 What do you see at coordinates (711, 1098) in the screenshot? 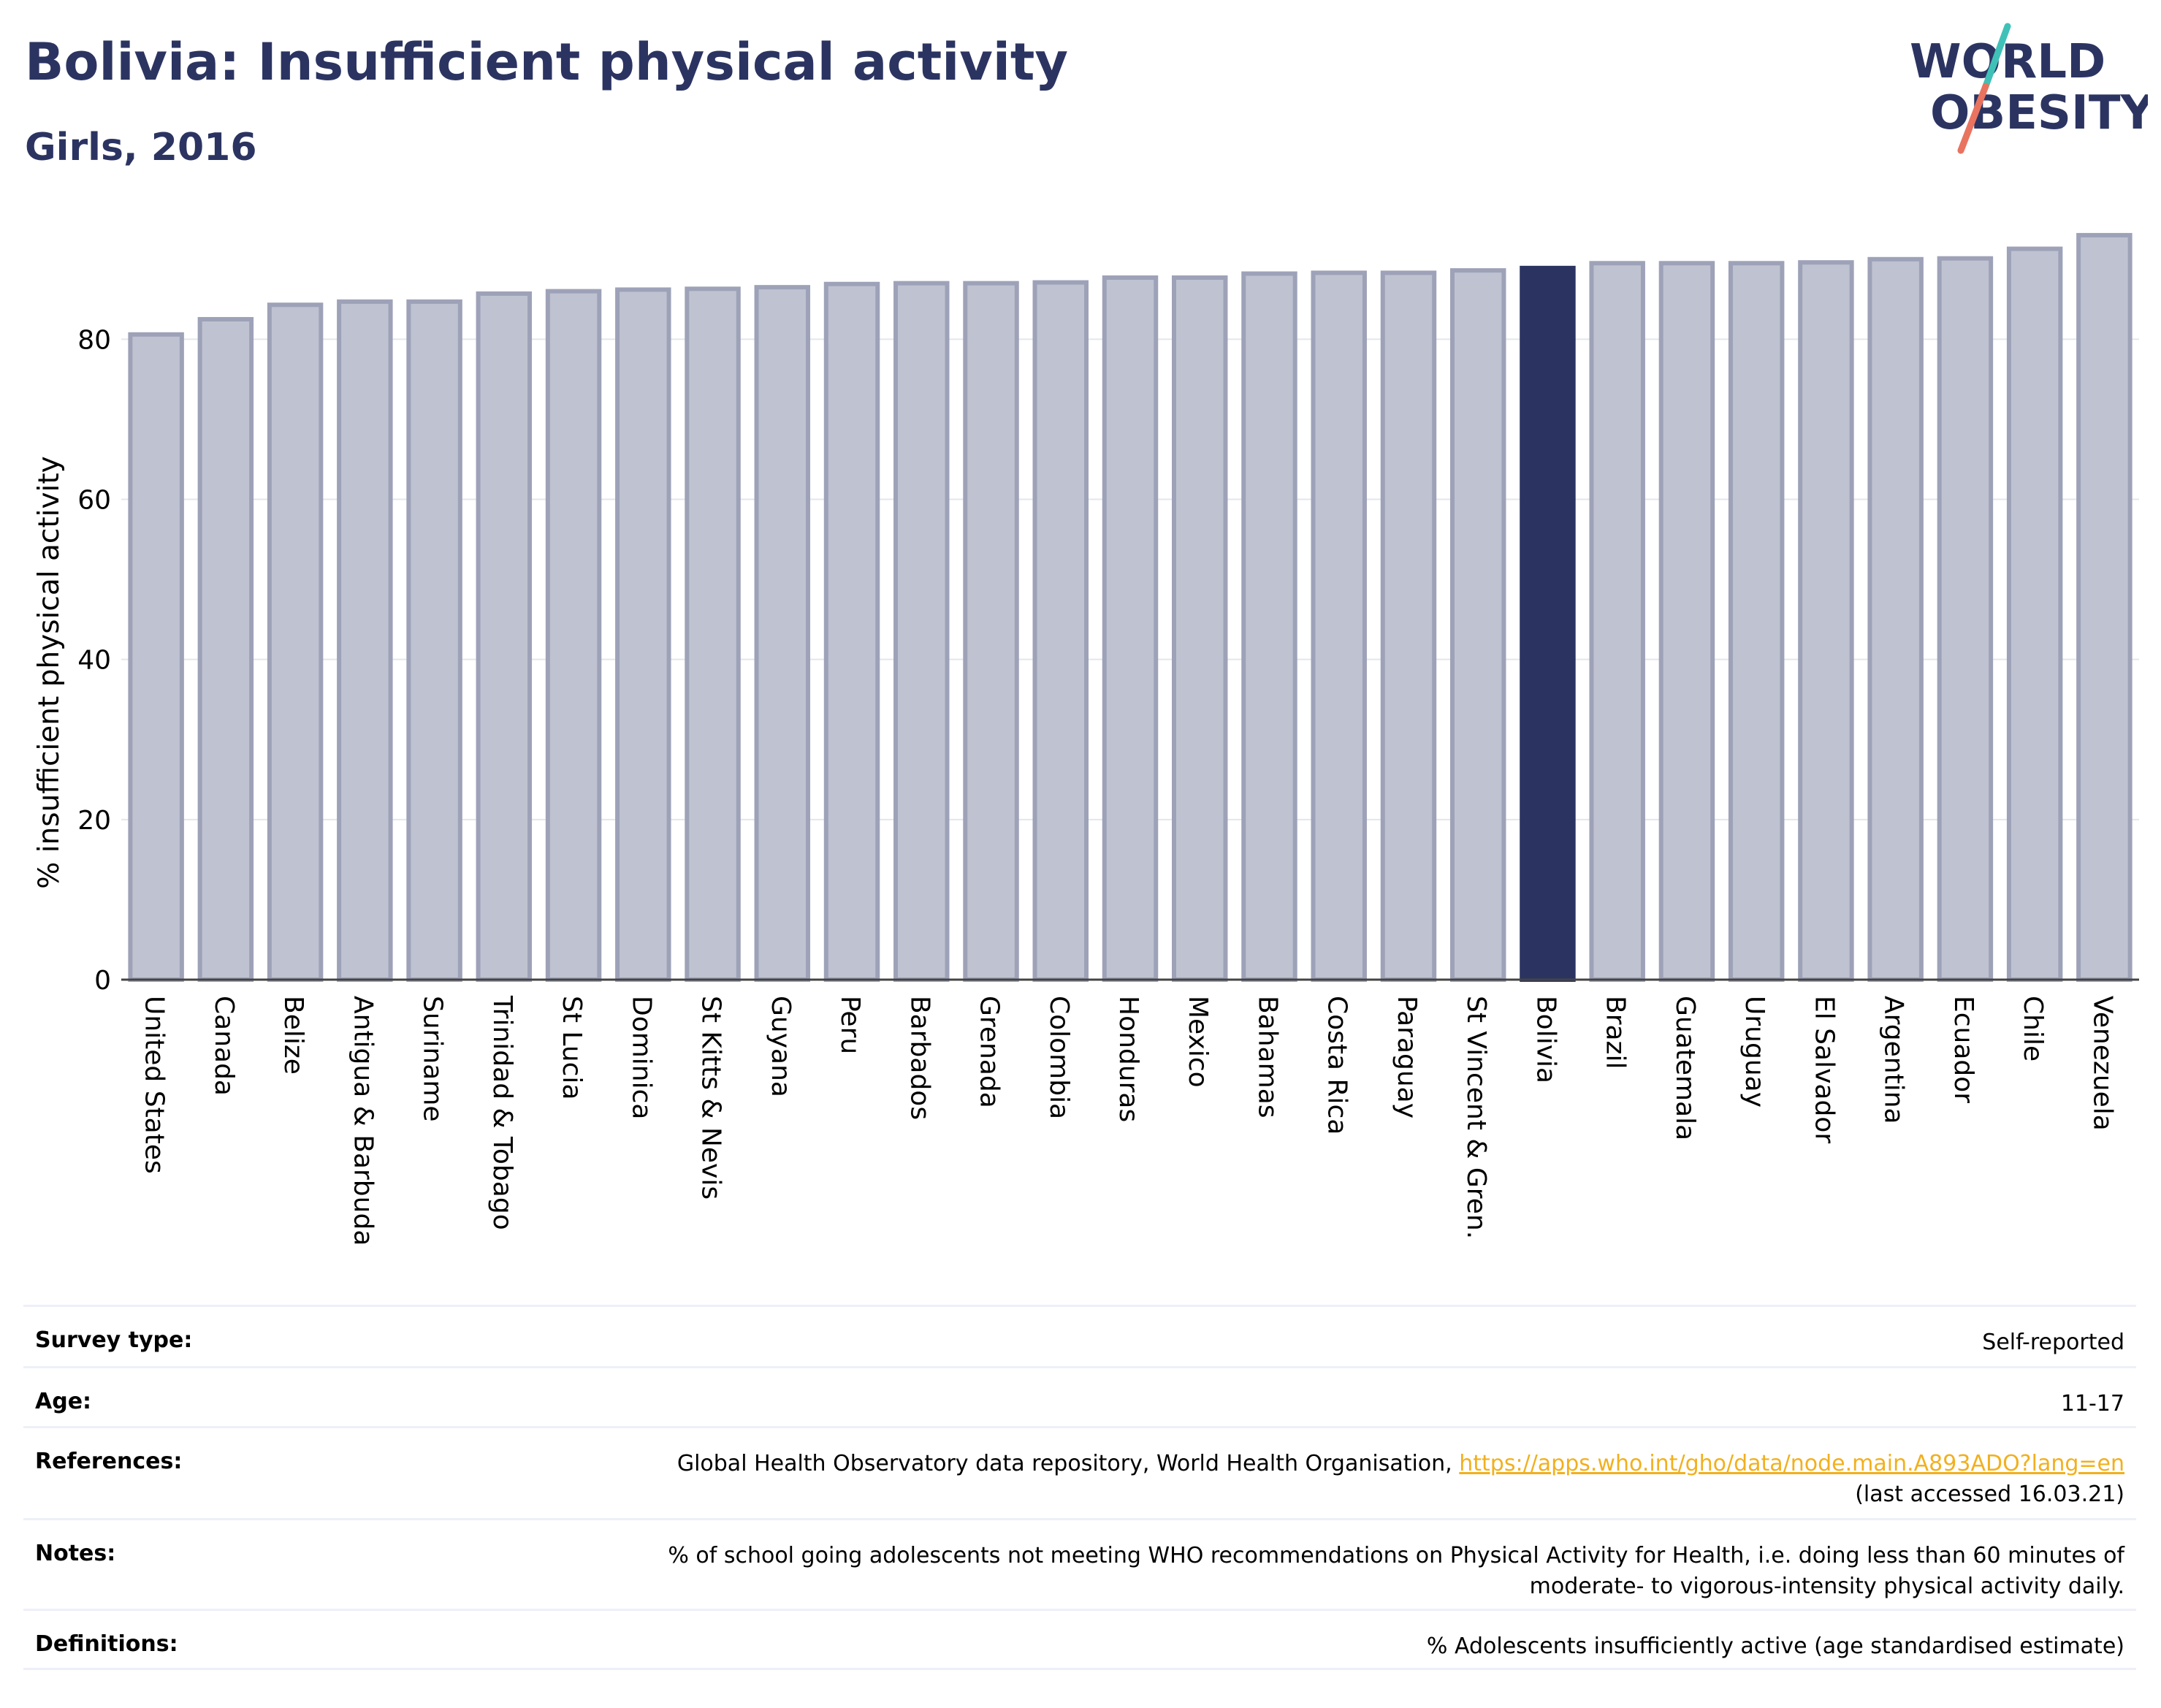
I see `x-tick-label: St Kitts & Nevis` at bounding box center [711, 1098].